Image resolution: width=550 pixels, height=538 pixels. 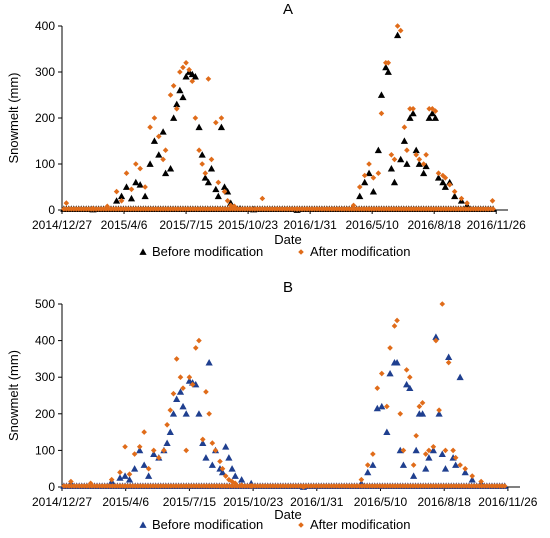 What do you see at coordinates (310, 225) in the screenshot?
I see `x-tick-label: 2016/1/31` at bounding box center [310, 225].